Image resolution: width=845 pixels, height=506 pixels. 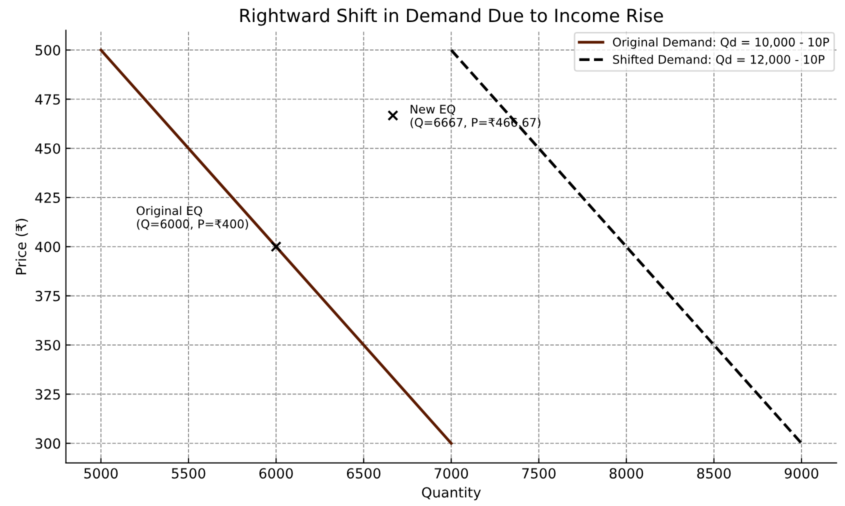 I want to click on x-tick-label: 5000, so click(x=101, y=473).